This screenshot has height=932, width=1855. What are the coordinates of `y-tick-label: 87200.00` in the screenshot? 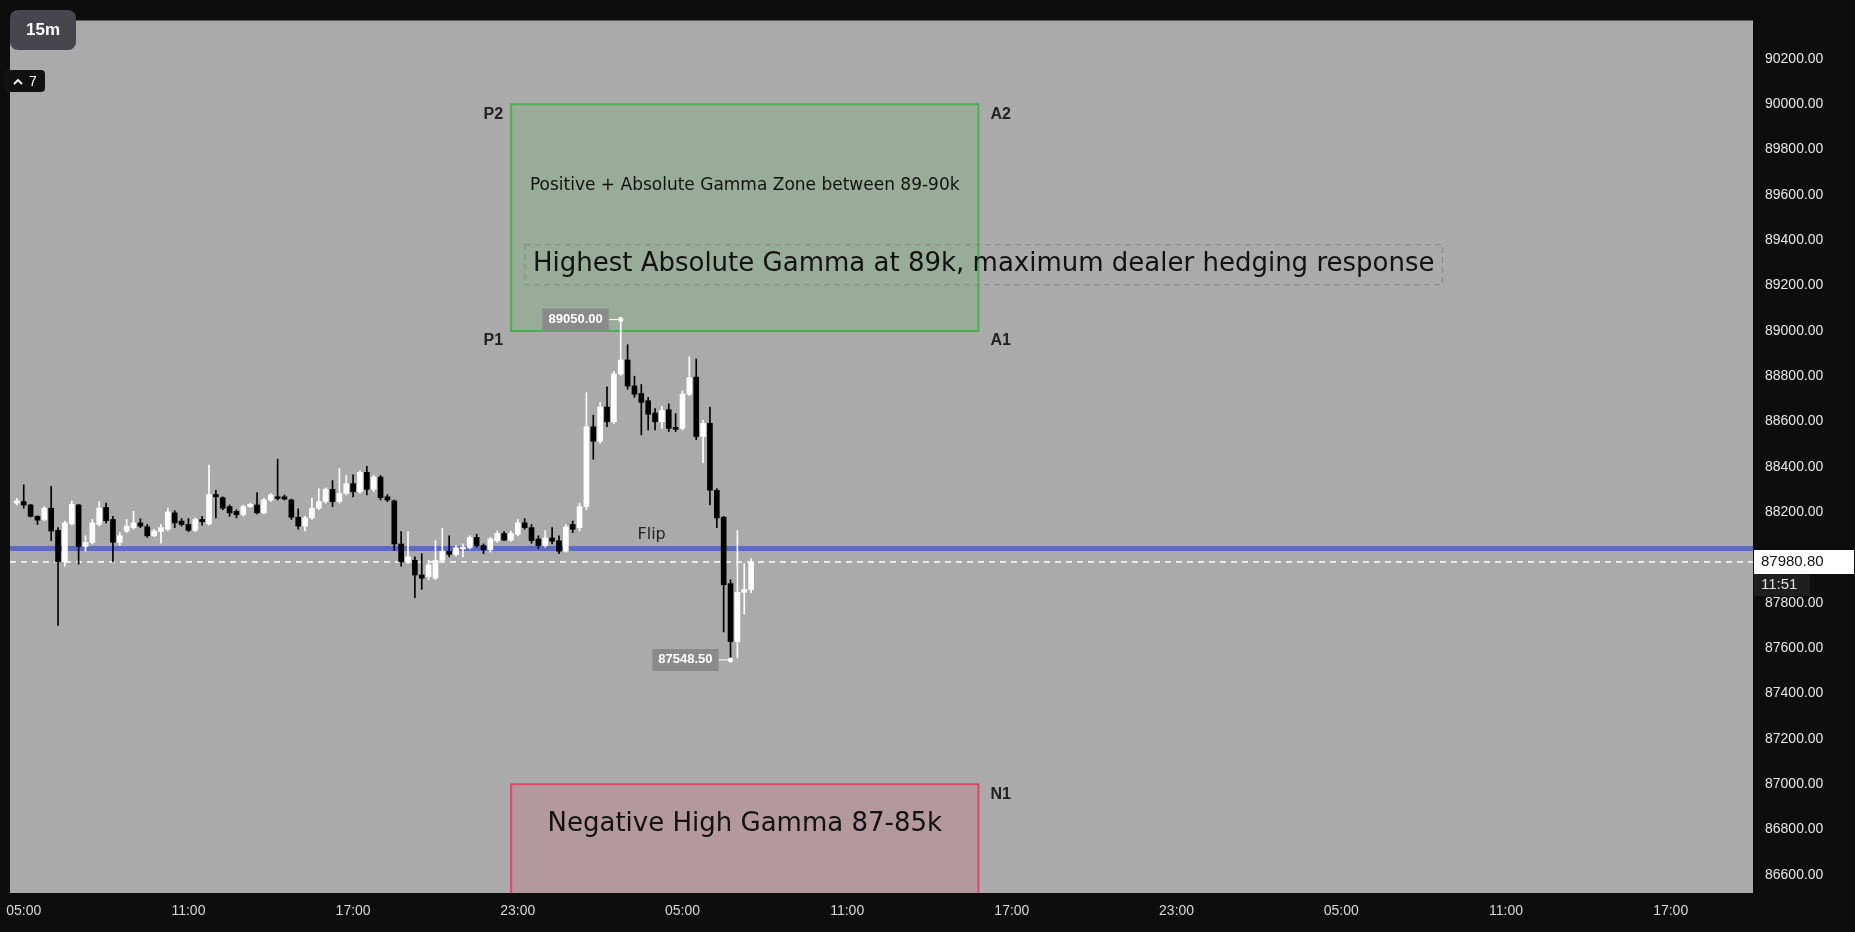 It's located at (1794, 737).